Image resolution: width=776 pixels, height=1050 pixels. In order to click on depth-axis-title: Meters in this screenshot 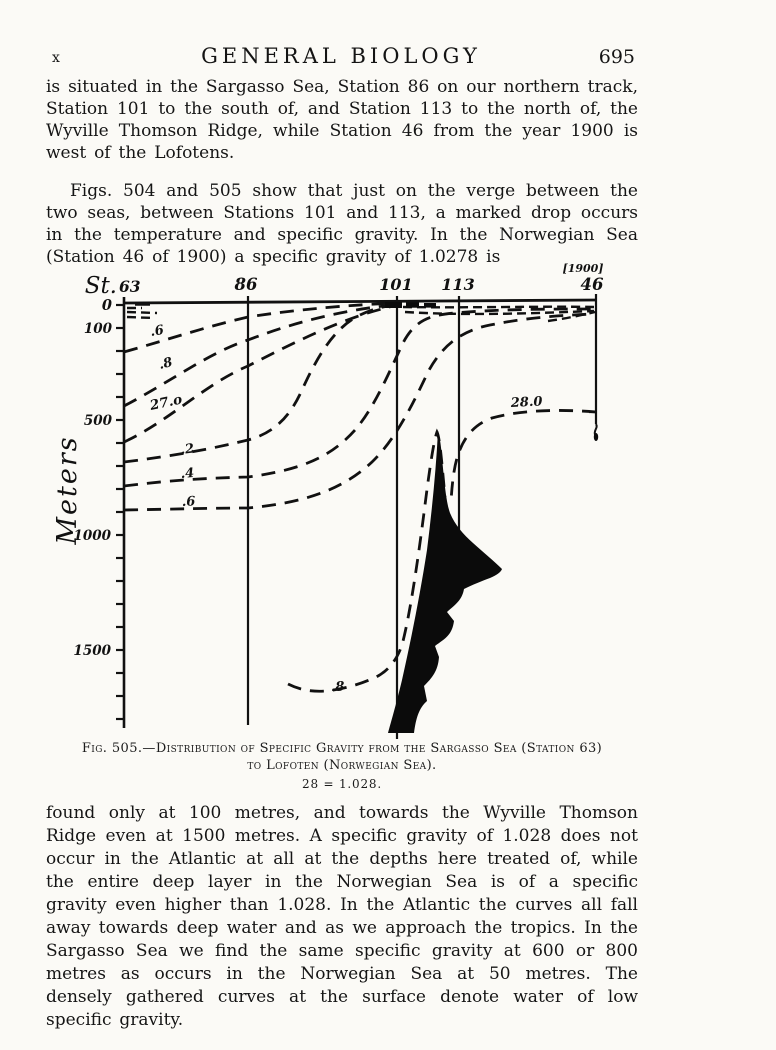, I will do `click(67, 490)`.